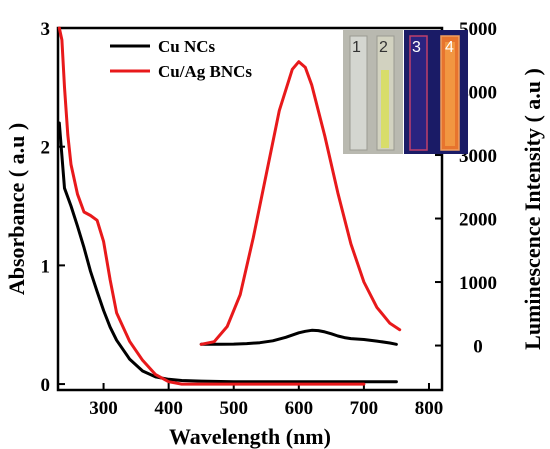 This screenshot has height=449, width=550. I want to click on inset-label-4: 4, so click(449, 47).